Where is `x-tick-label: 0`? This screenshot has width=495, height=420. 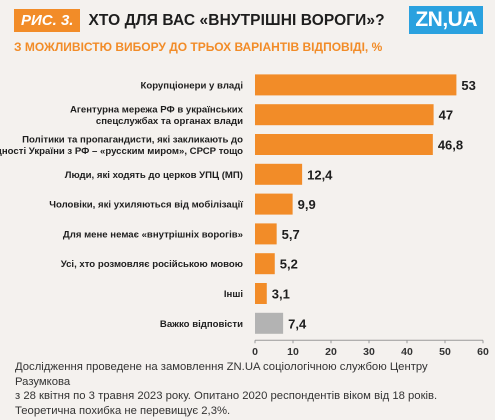 x-tick-label: 0 is located at coordinates (255, 352).